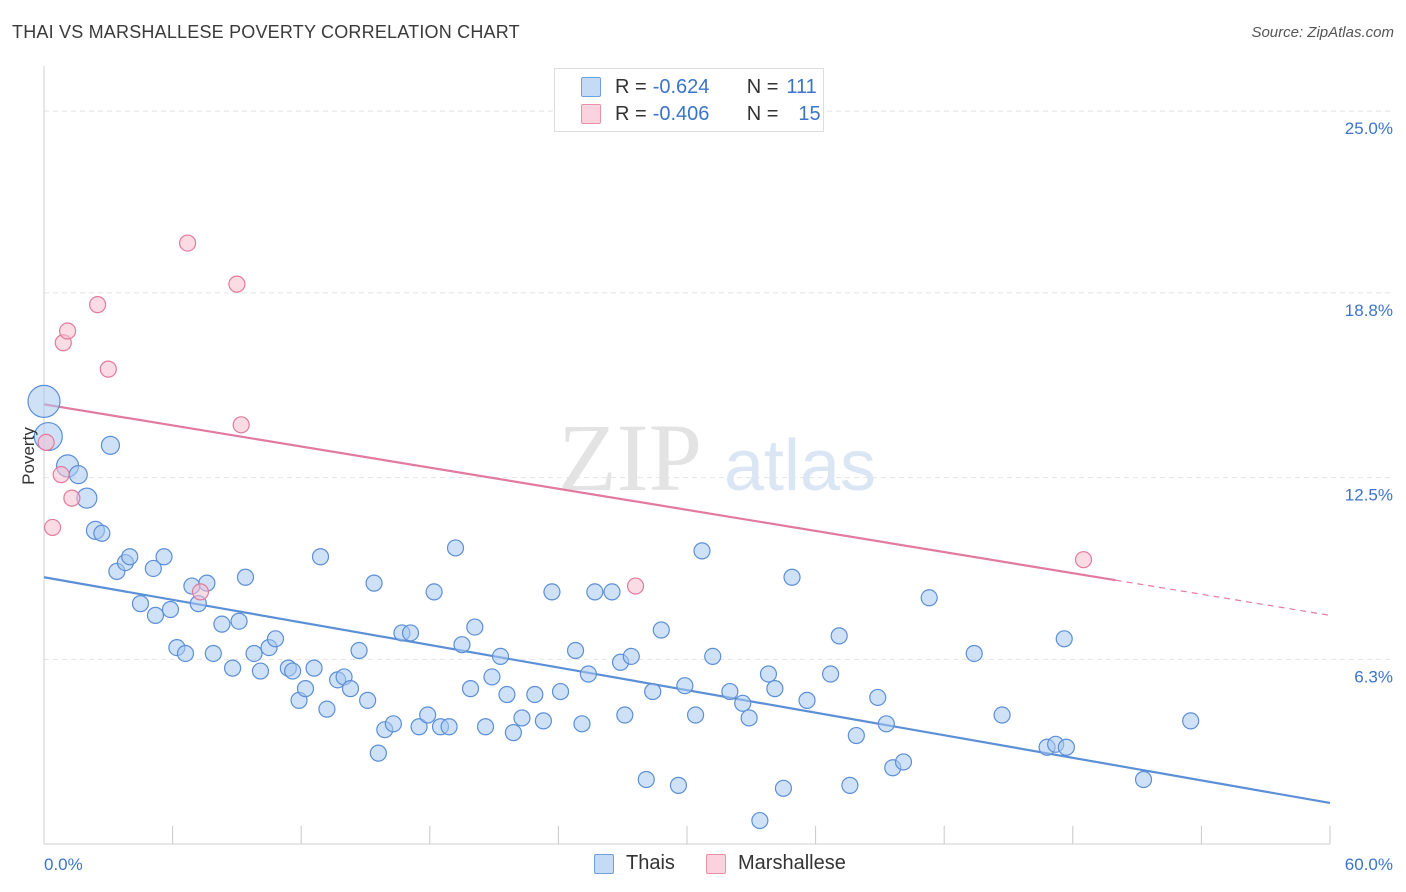 The width and height of the screenshot is (1406, 892). Describe the element at coordinates (689, 100) in the screenshot. I see `stats-legend: R = -0.624 N = 111 R = -0.406 N = 15` at that location.